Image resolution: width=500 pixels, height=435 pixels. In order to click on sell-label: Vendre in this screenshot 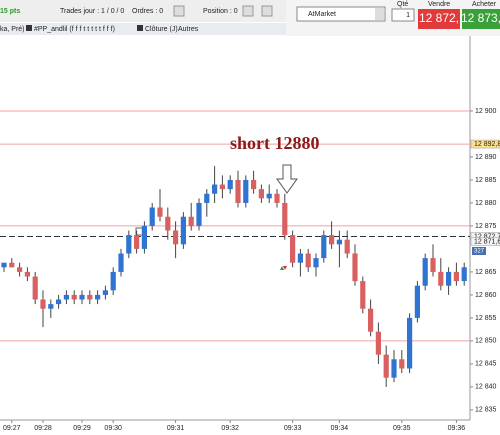, I will do `click(439, 4)`.